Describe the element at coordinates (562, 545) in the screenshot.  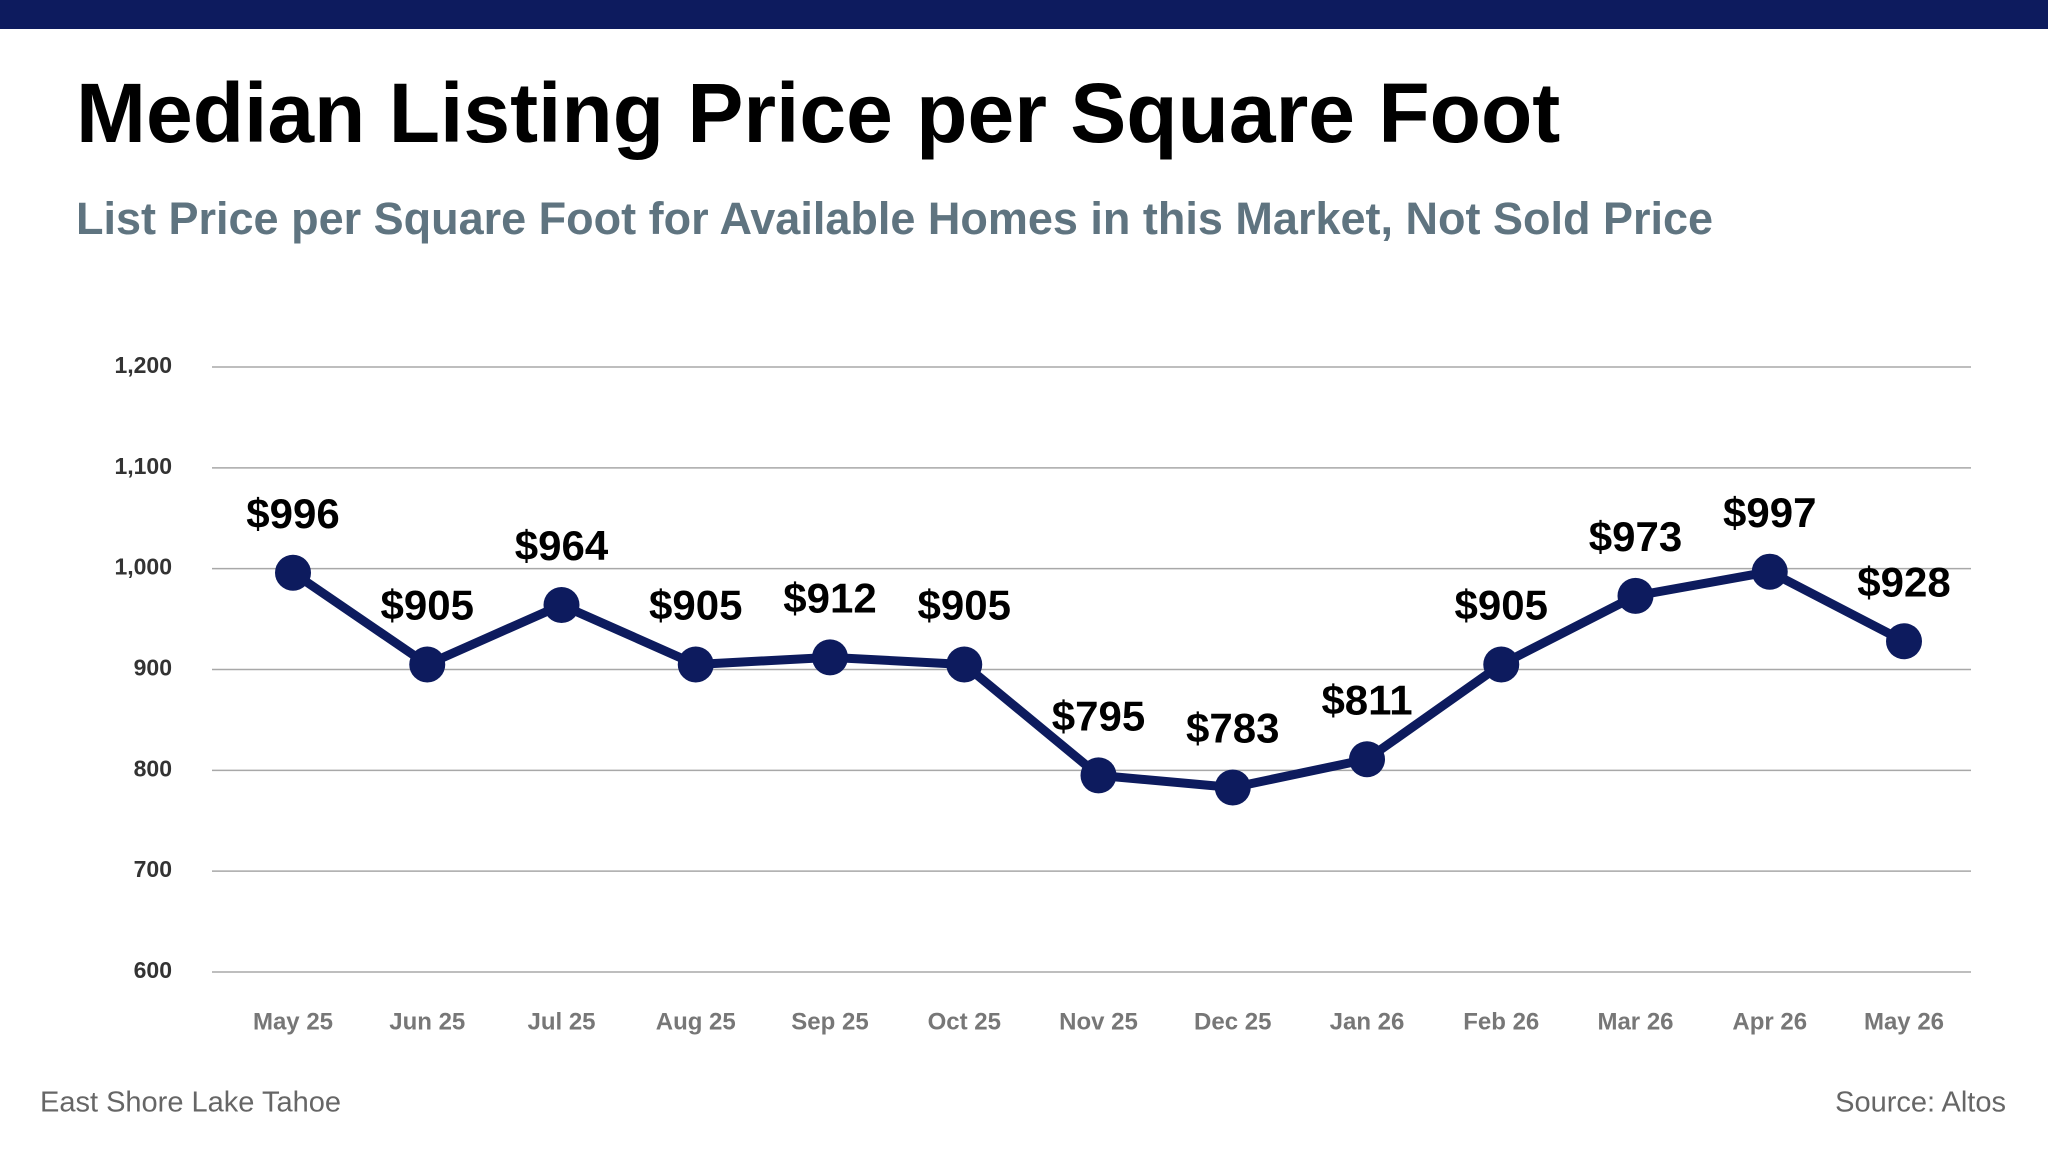
I see `data-label: $964` at that location.